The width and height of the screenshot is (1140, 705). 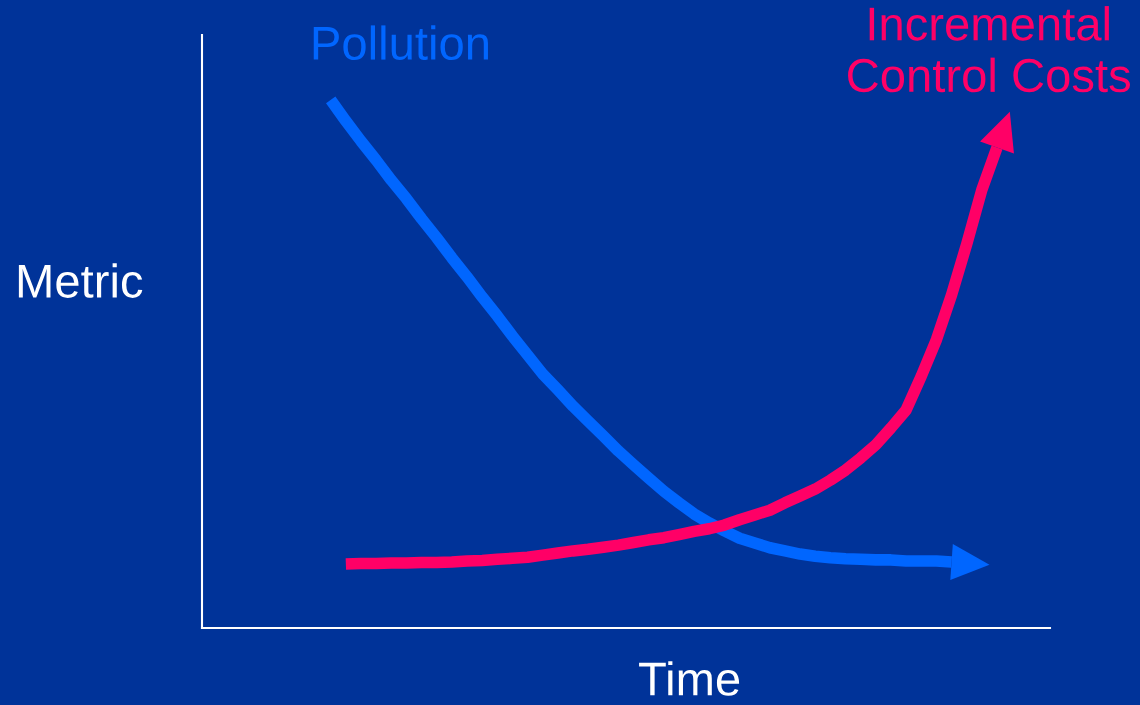 What do you see at coordinates (989, 49) in the screenshot?
I see `text: Incremental Control Costs` at bounding box center [989, 49].